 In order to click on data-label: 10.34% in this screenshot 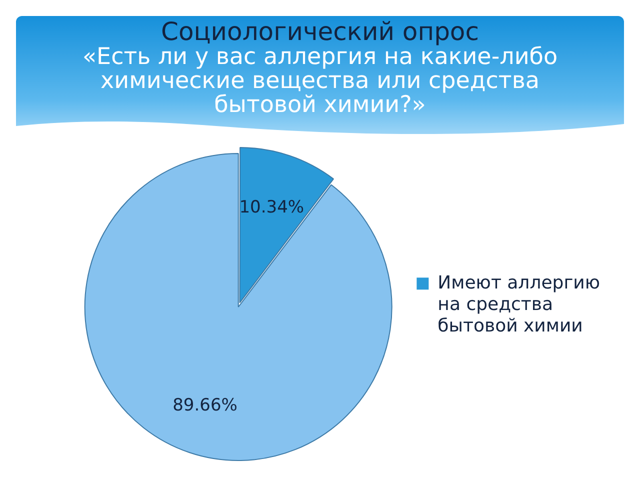, I will do `click(271, 208)`.